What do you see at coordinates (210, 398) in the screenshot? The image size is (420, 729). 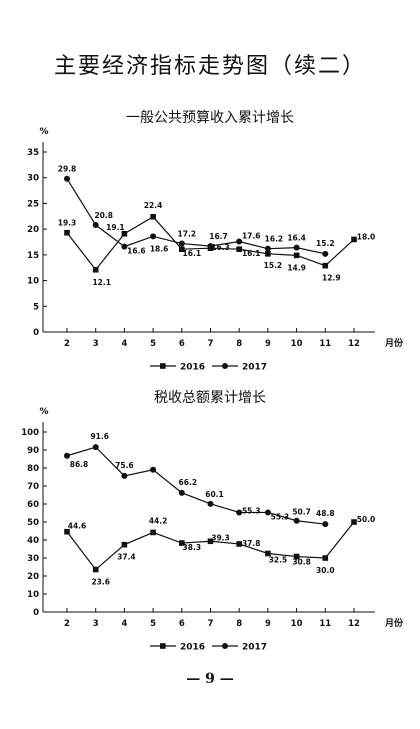 I see `chart-title: 税收总额累计增长` at bounding box center [210, 398].